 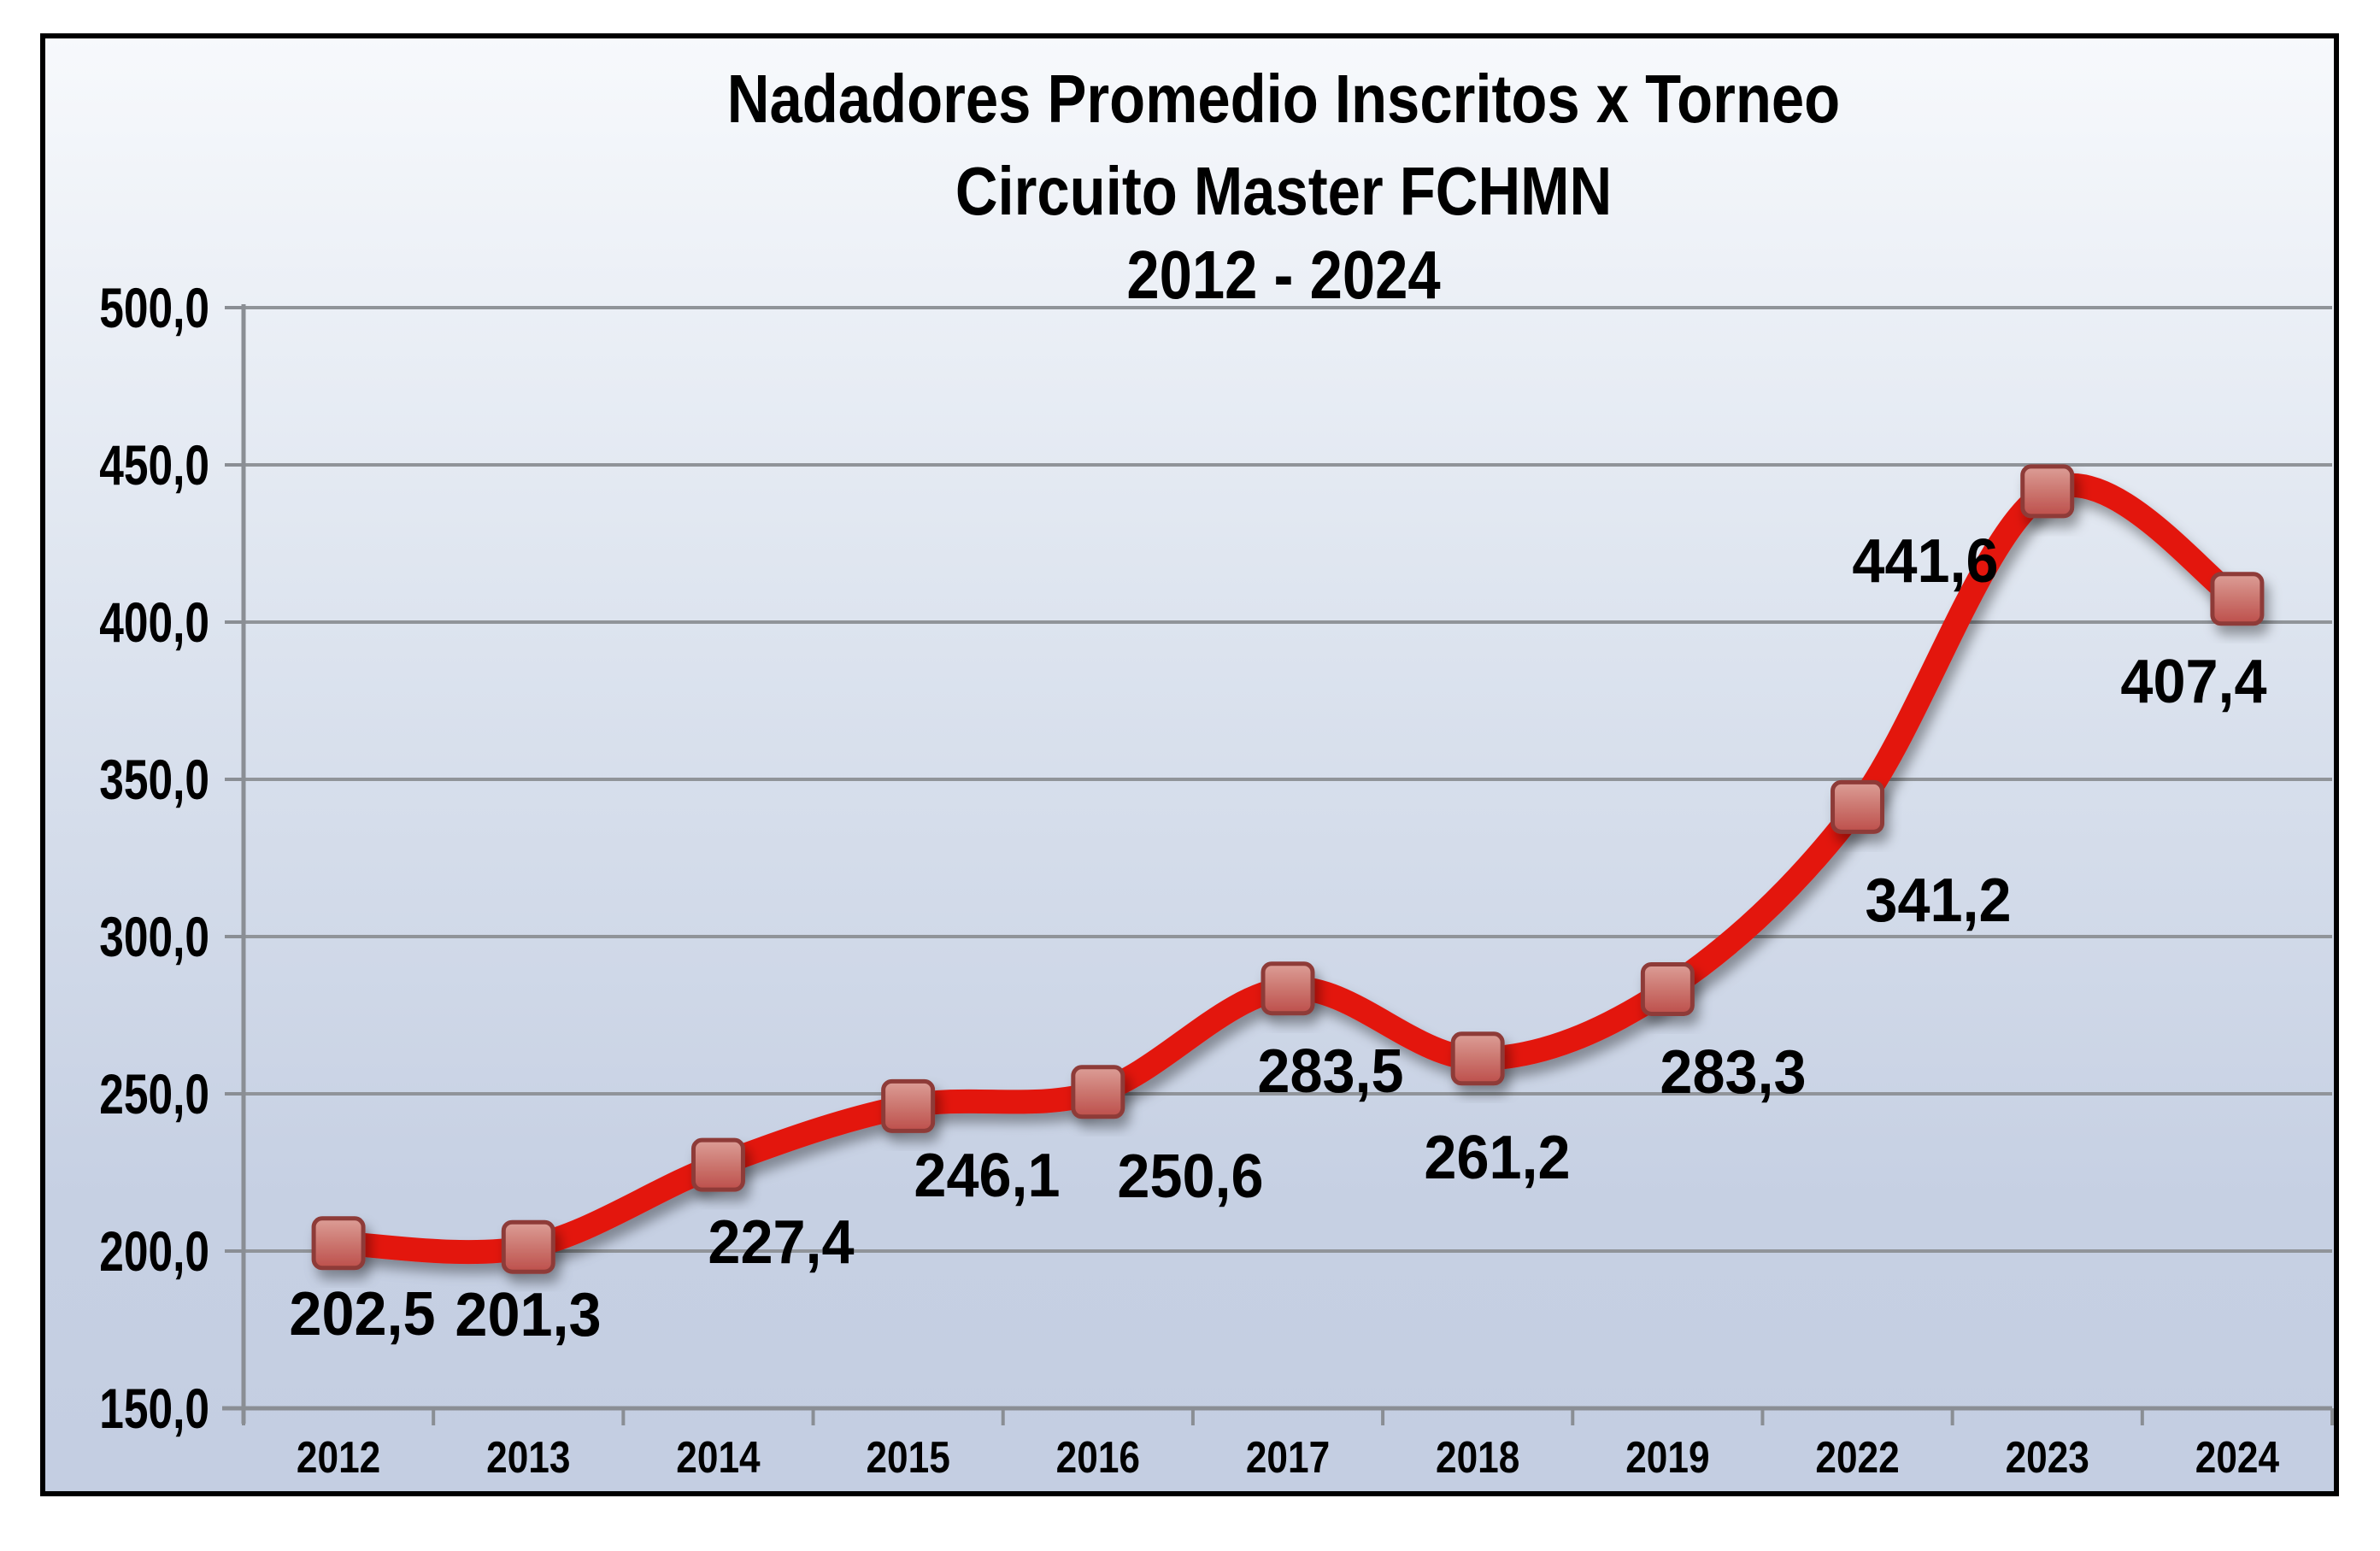 What do you see at coordinates (1938, 899) in the screenshot?
I see `data-point-label: 341,2` at bounding box center [1938, 899].